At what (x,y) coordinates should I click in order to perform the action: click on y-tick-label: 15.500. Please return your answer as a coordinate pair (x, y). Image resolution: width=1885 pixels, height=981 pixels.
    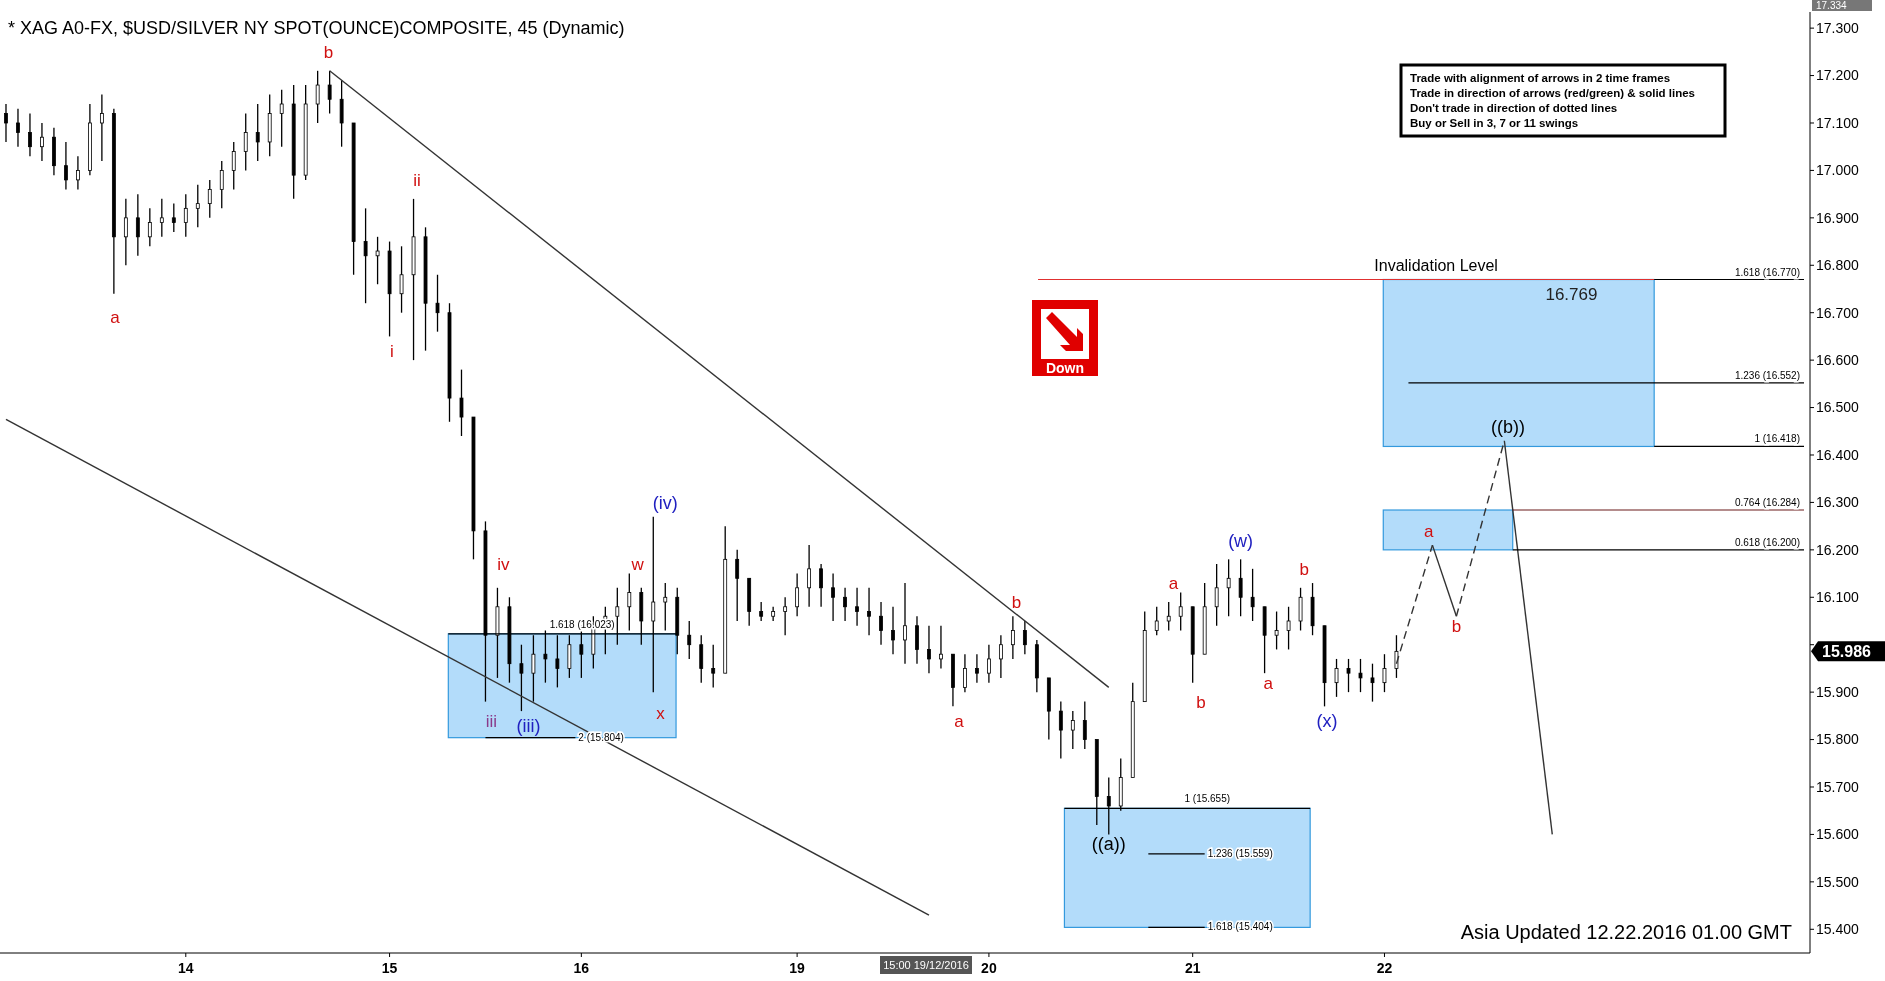
    Looking at the image, I should click on (1838, 881).